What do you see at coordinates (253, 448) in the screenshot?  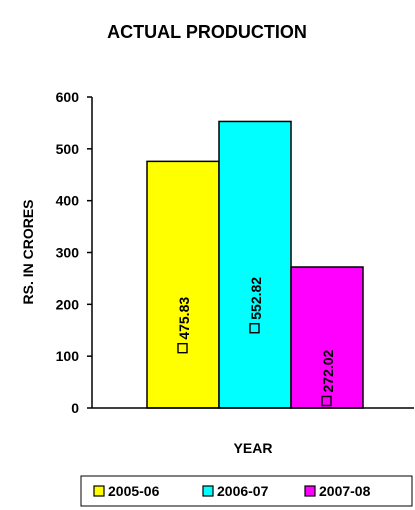 I see `x-axis-label: YEAR` at bounding box center [253, 448].